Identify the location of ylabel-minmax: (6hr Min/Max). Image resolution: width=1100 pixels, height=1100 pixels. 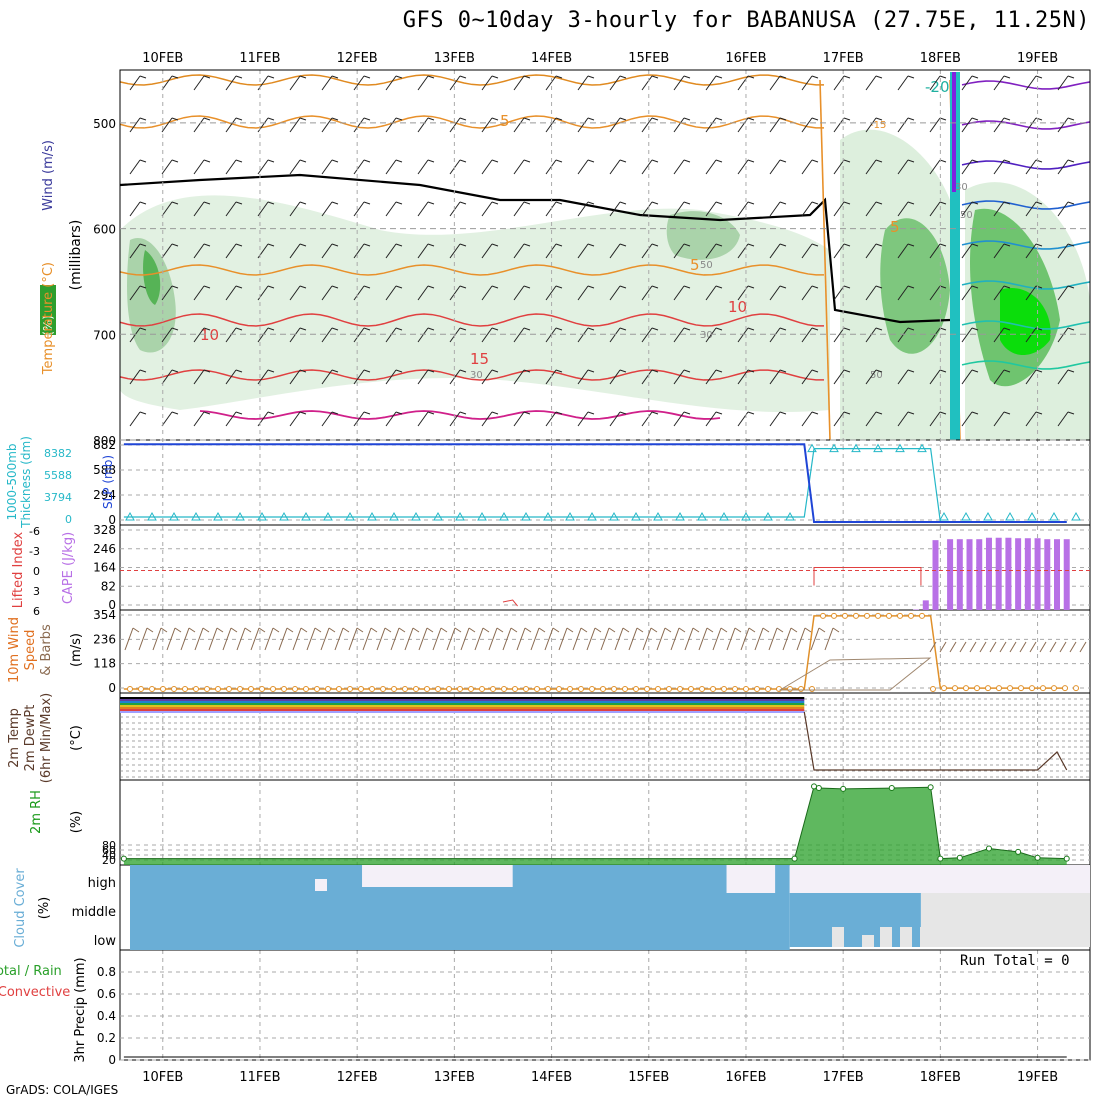
(46, 738).